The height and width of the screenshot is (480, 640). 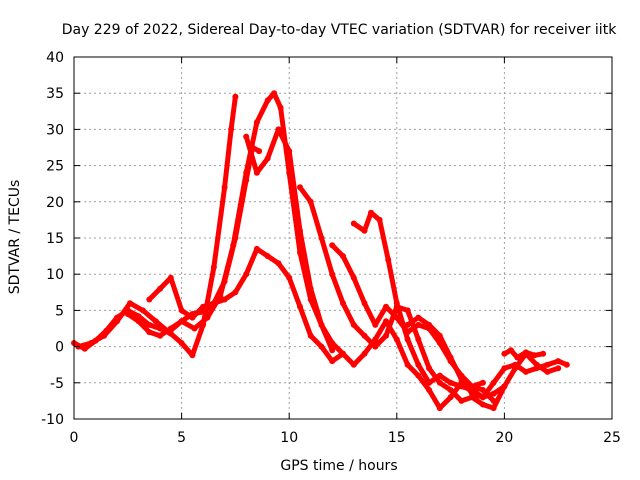 I want to click on series-line-prn-a, so click(x=154, y=226).